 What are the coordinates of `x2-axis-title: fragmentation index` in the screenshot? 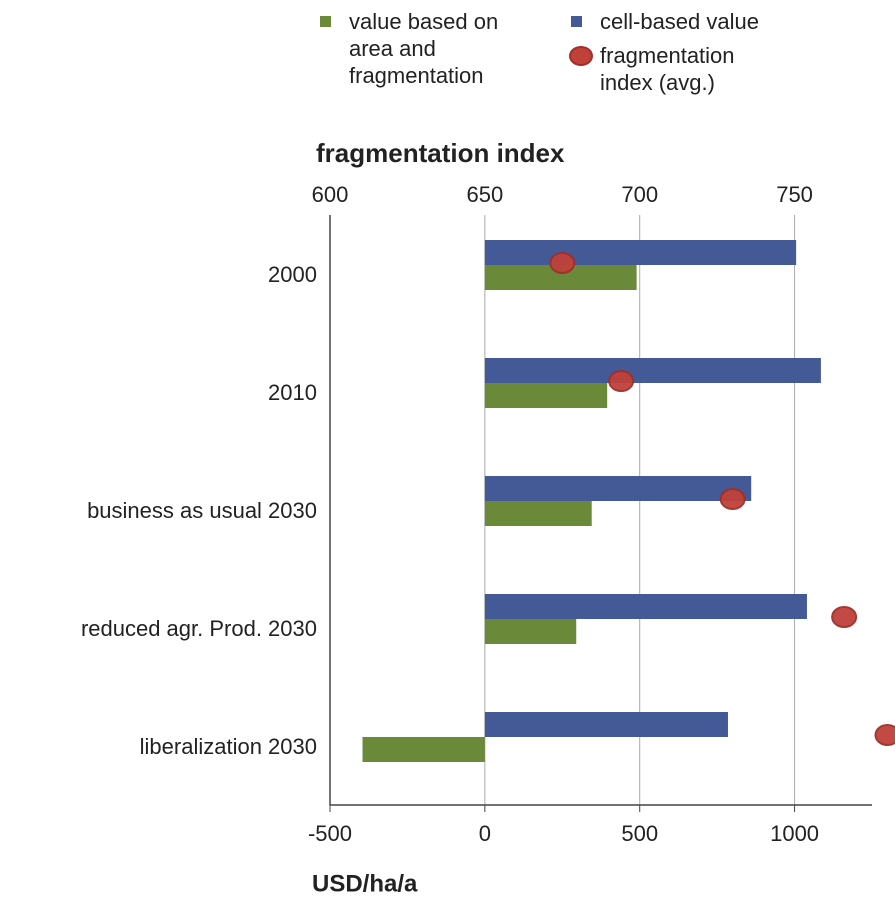 It's located at (440, 153).